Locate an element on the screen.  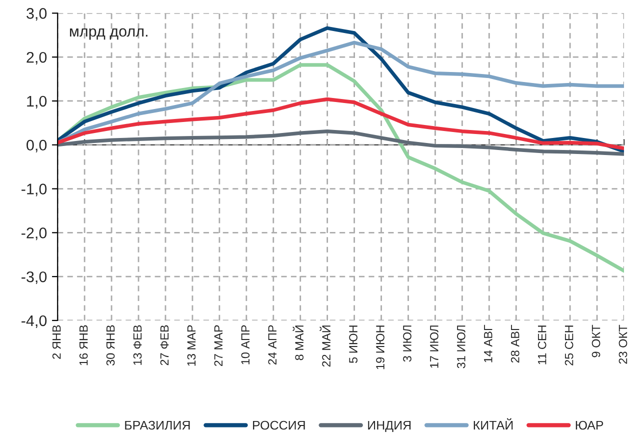
y-tick-label: 3,0 is located at coordinates (36, 14).